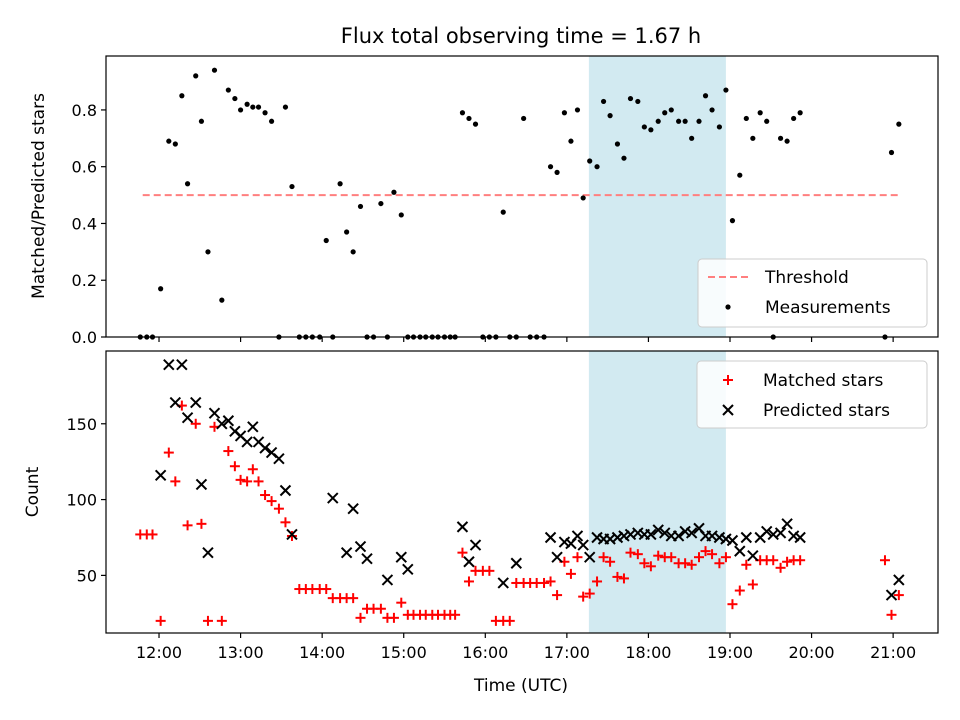  I want to click on legend-matched-label: Matched stars, so click(823, 381).